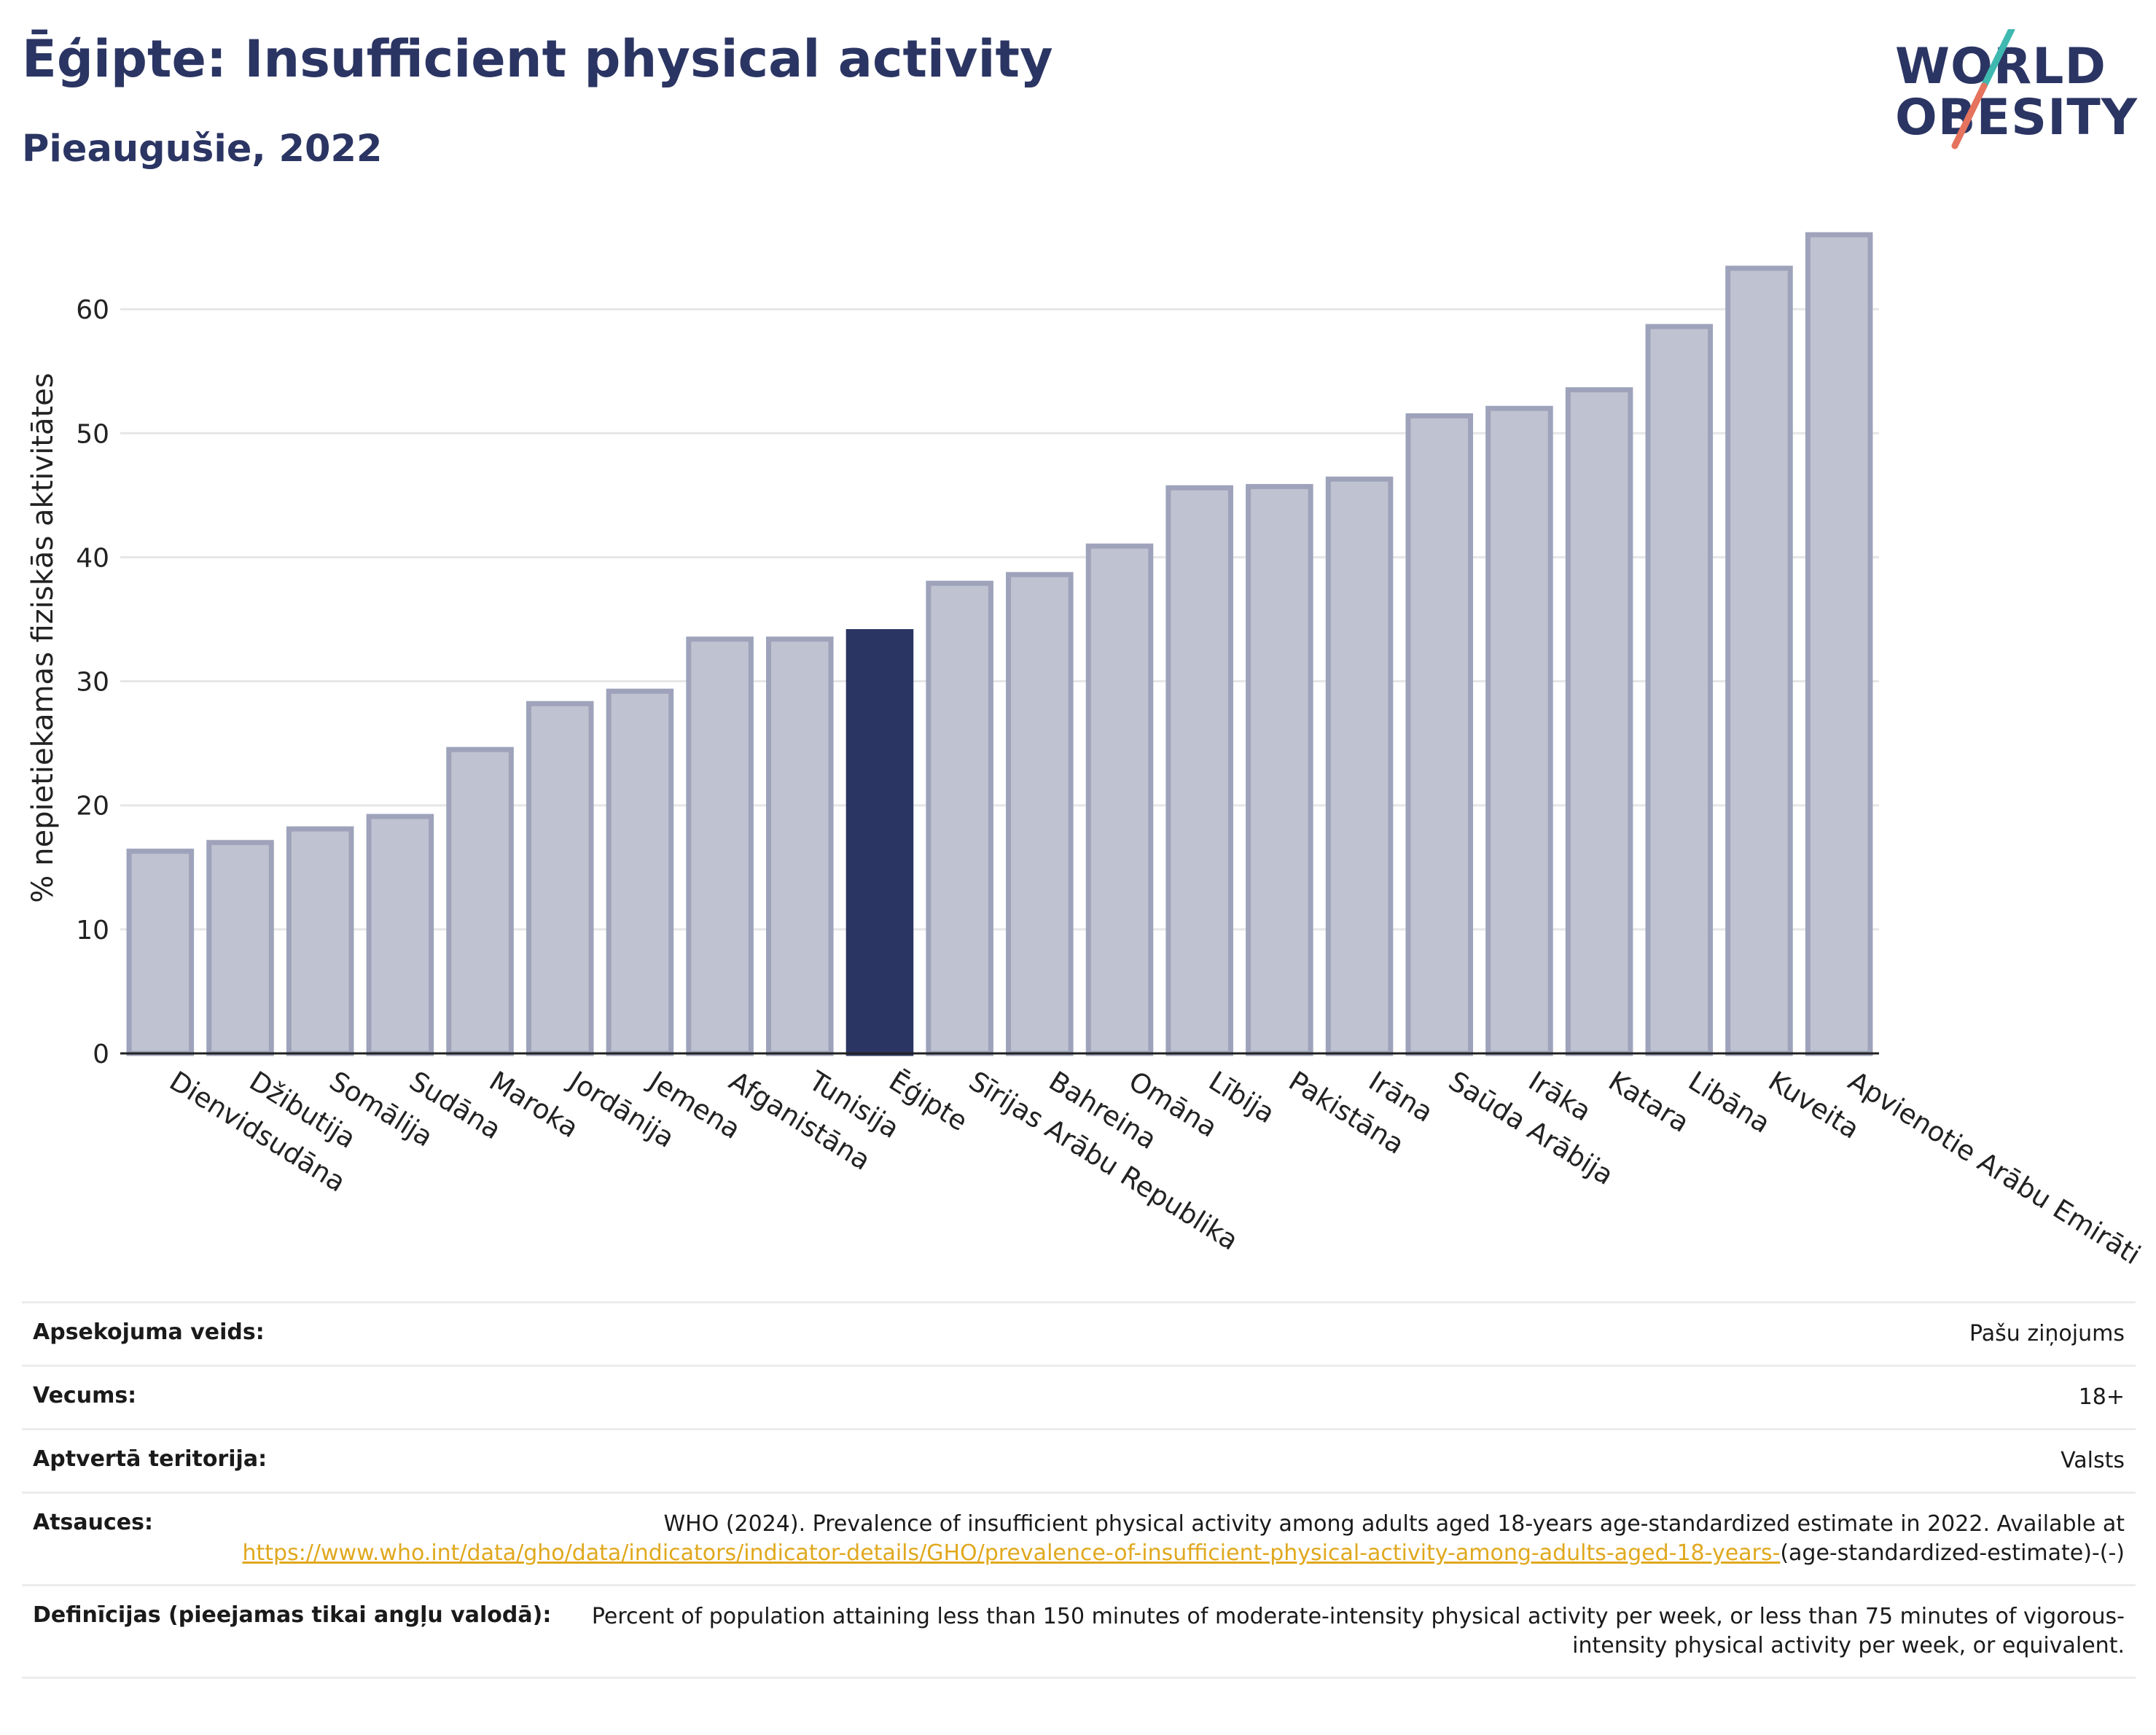 This screenshot has width=2156, height=1735. What do you see at coordinates (1953, 1553) in the screenshot?
I see `sources-suffix: (age-standardized-estimate)-(-)` at bounding box center [1953, 1553].